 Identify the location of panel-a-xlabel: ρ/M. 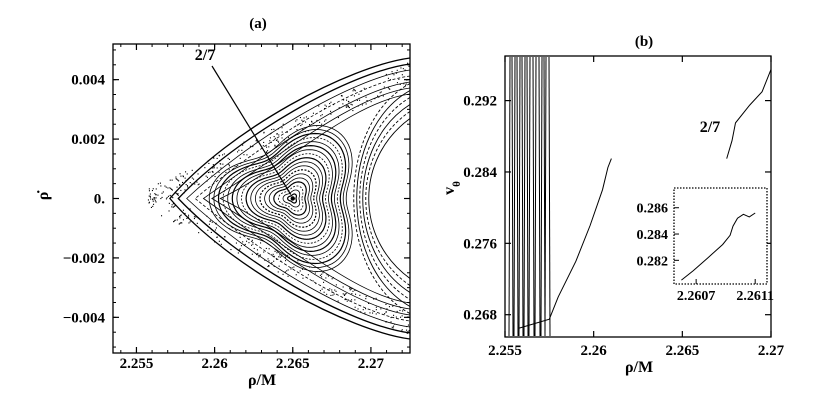
(262, 380).